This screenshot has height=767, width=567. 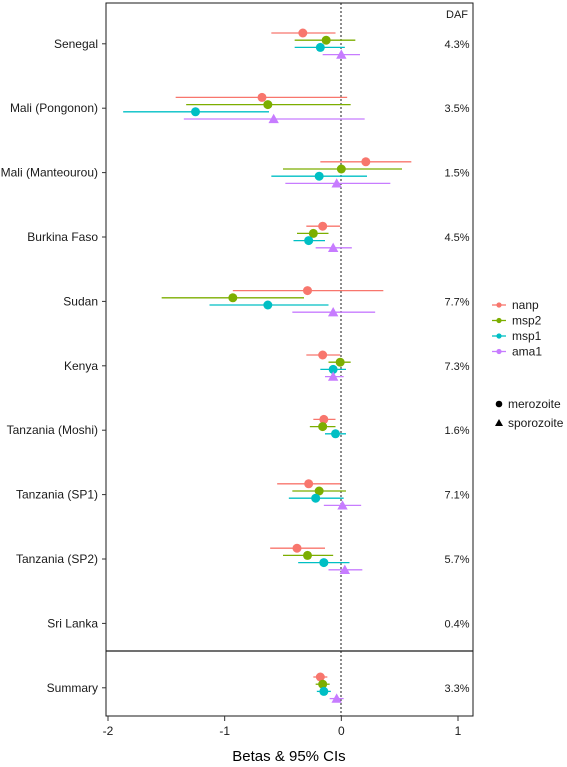 I want to click on group-label: Summary, so click(x=72, y=688).